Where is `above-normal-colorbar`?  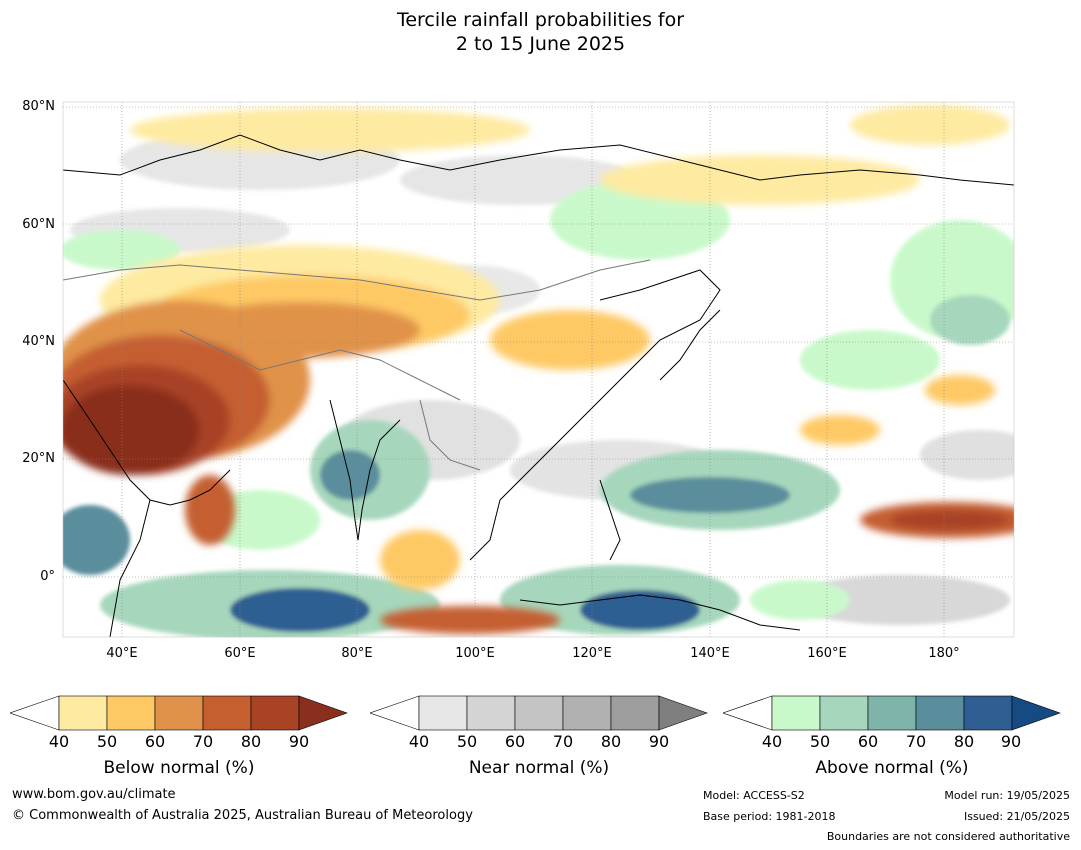 above-normal-colorbar is located at coordinates (892, 713).